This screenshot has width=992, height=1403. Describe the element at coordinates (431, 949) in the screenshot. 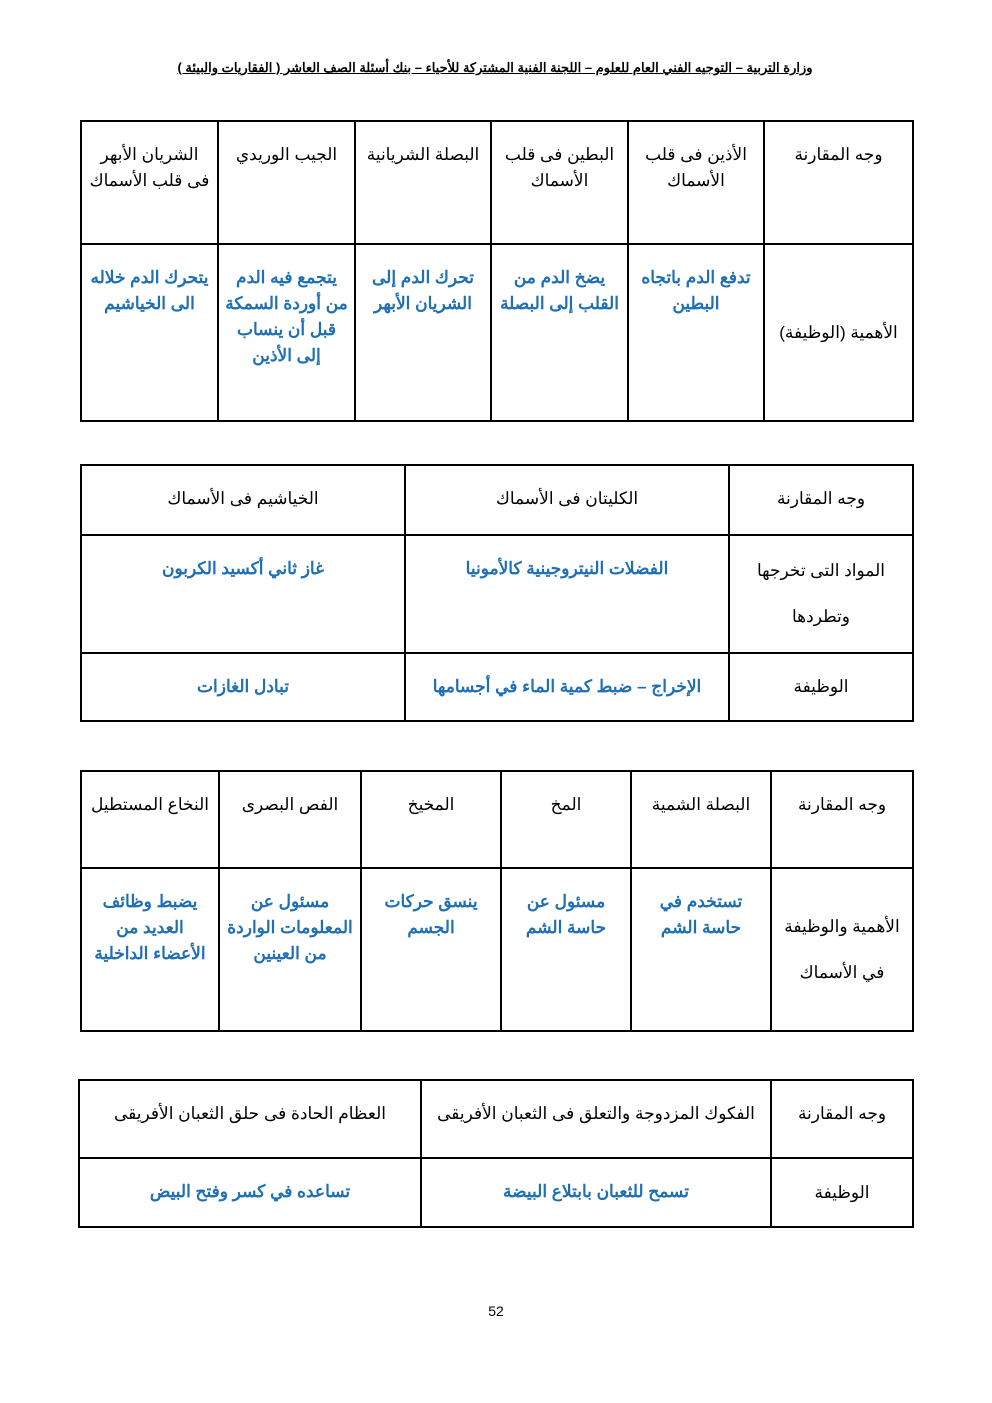

I see `answer-cell: ينسق حركات الجسم` at that location.